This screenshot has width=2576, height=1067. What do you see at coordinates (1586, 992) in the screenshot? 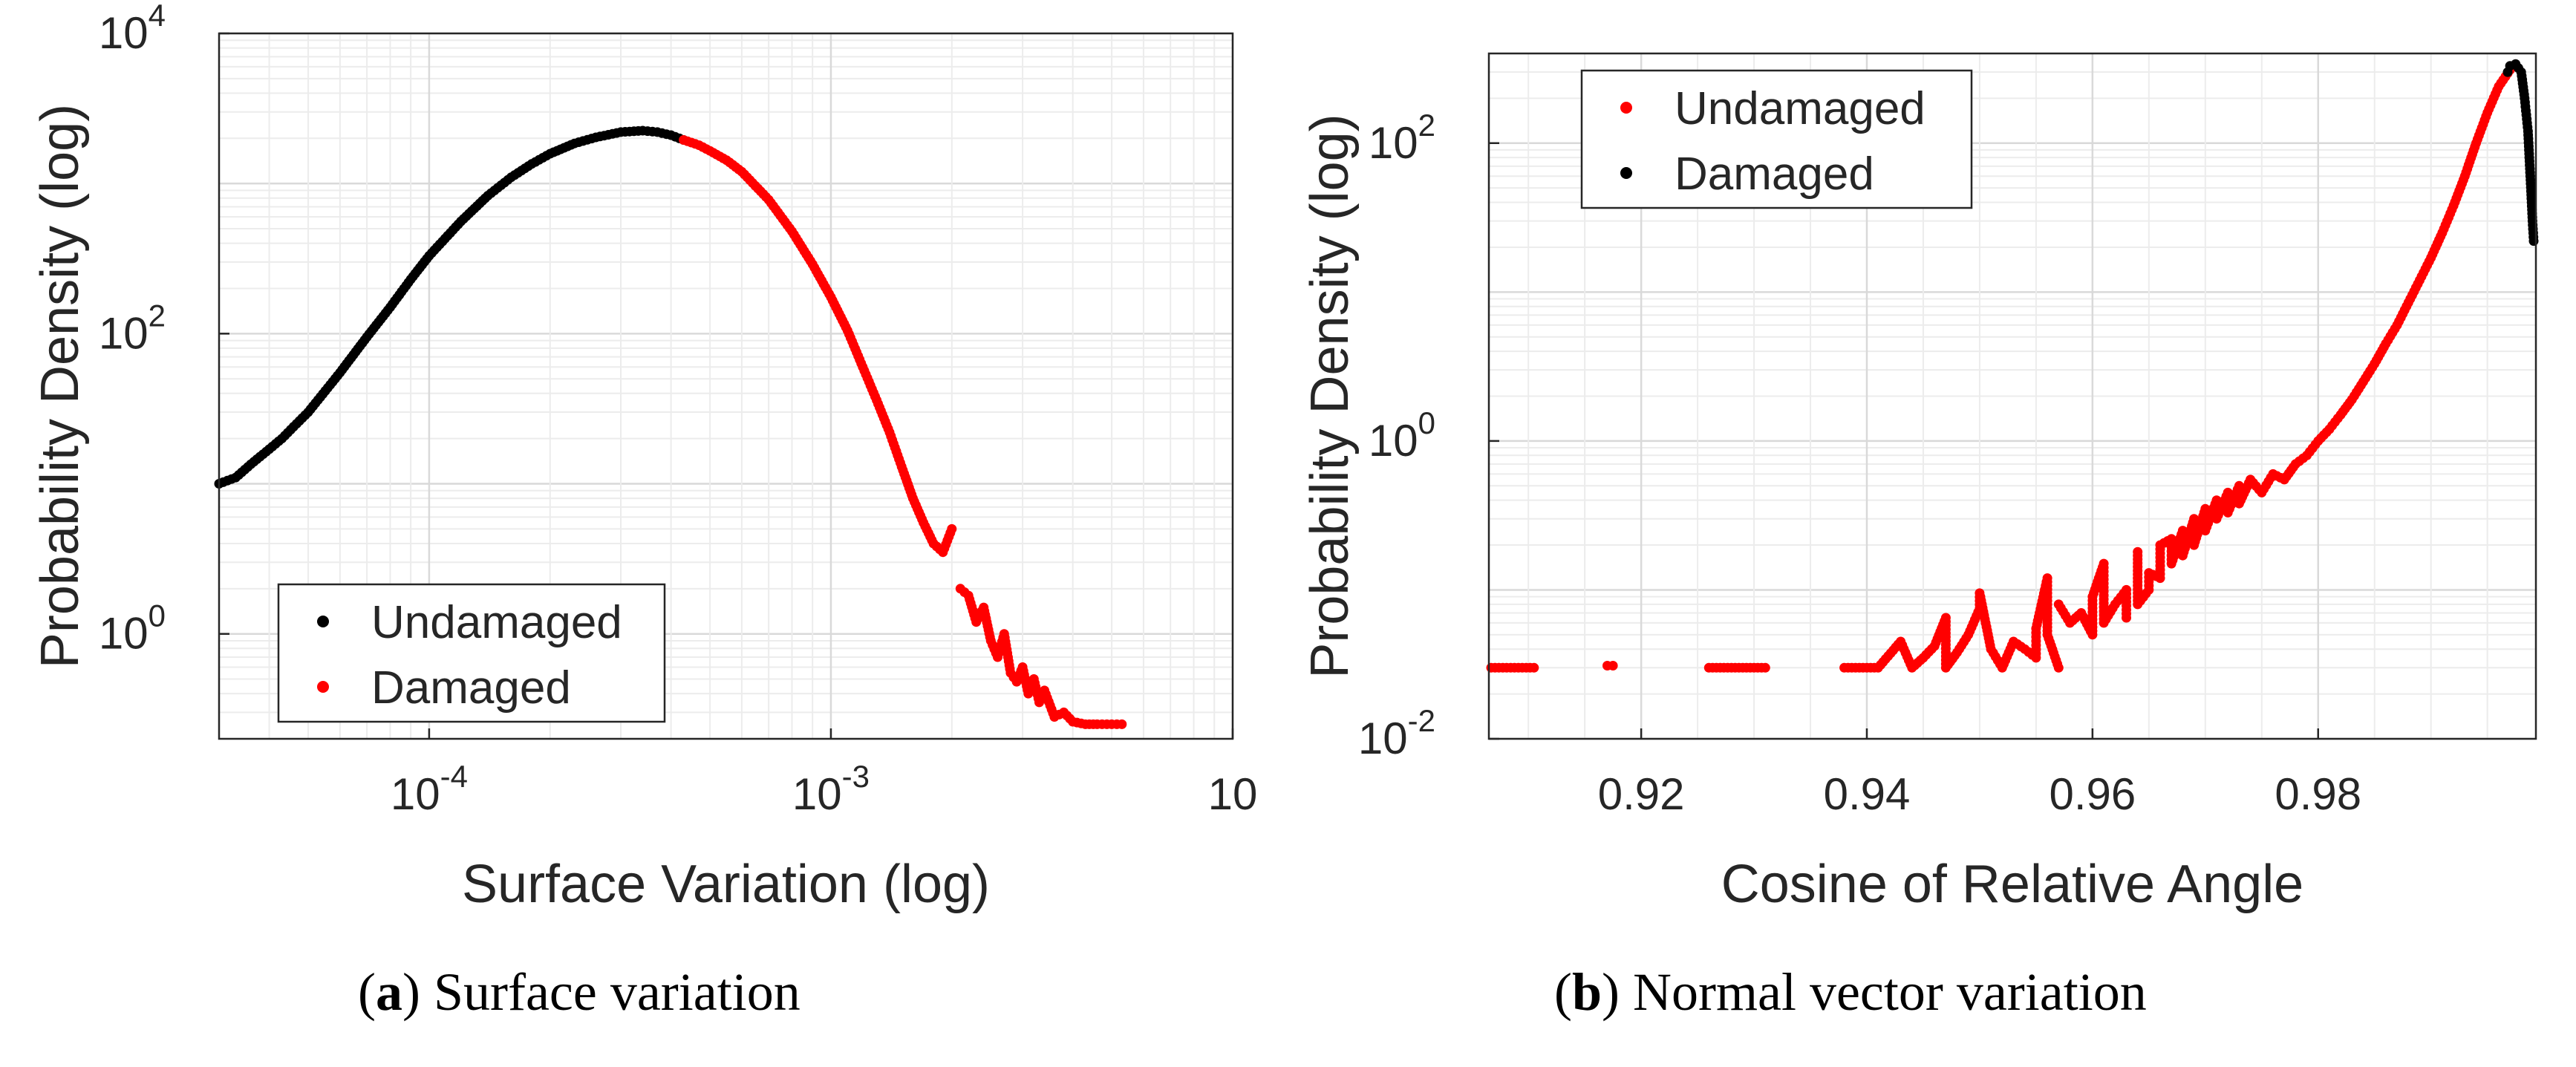
I see `caption-b-letter: b` at bounding box center [1586, 992].